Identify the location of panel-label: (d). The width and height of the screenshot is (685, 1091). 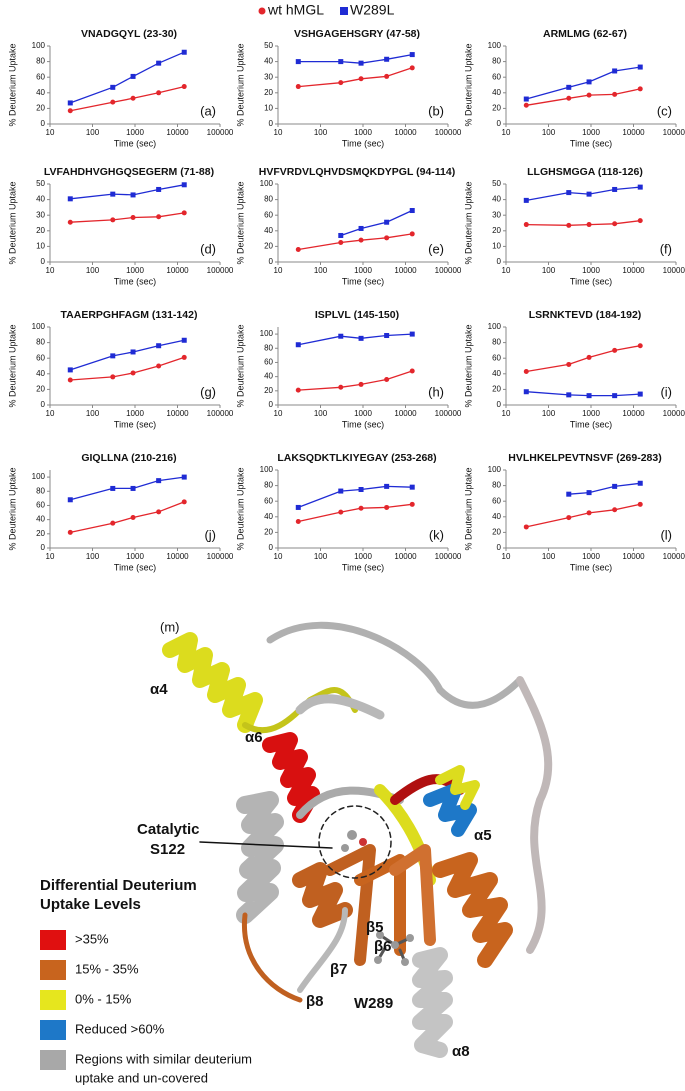
(208, 248).